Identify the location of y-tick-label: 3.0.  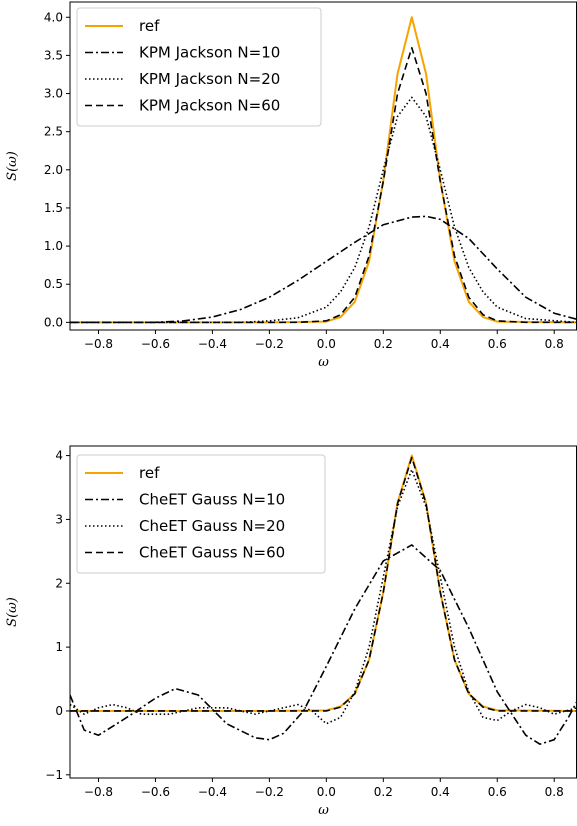
(53, 94).